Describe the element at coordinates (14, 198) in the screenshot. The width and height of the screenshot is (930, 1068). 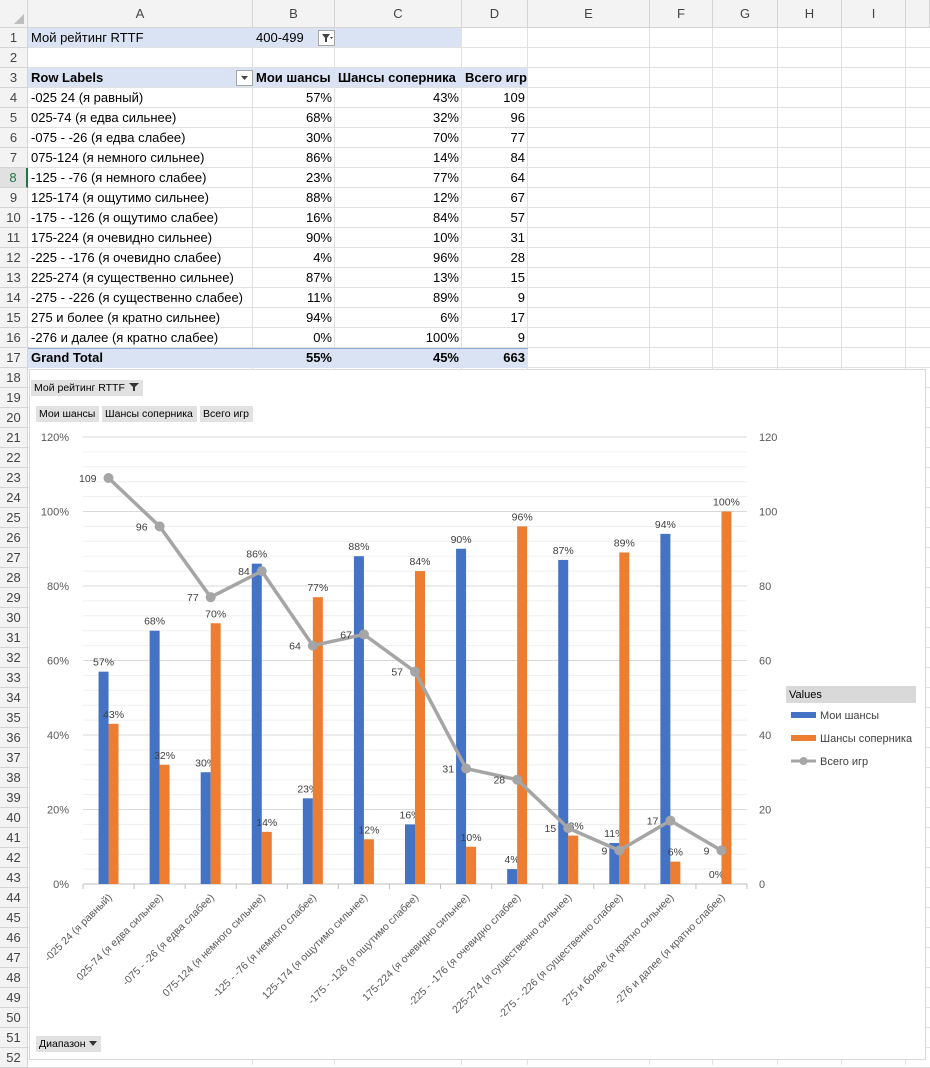
I see `row-header-9: 9` at that location.